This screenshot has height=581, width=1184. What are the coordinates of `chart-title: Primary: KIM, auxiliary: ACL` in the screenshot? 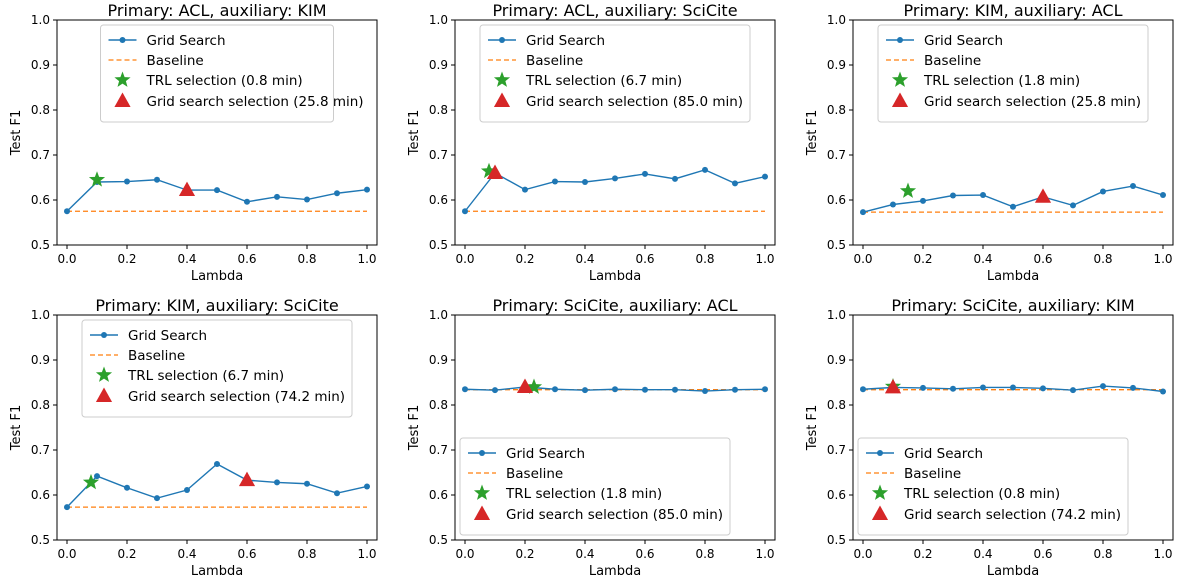 It's located at (1013, 10).